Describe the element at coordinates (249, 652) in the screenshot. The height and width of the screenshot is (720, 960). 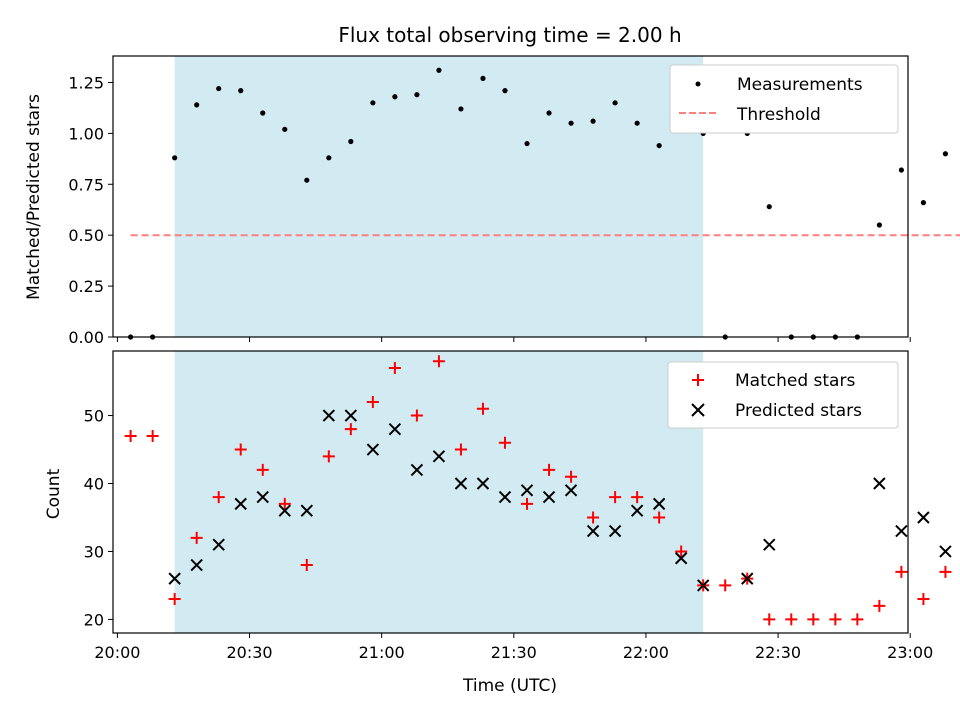
I see `bottom-xtick-label: 20:30` at that location.